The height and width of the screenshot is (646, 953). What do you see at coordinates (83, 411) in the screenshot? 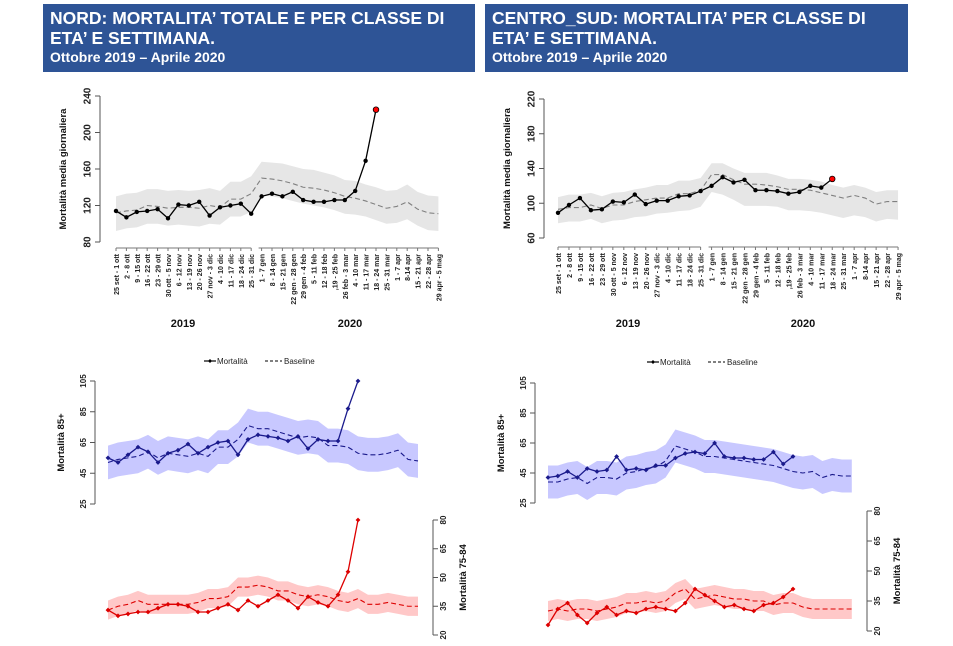
I see `y-tick-label: 85` at bounding box center [83, 411].